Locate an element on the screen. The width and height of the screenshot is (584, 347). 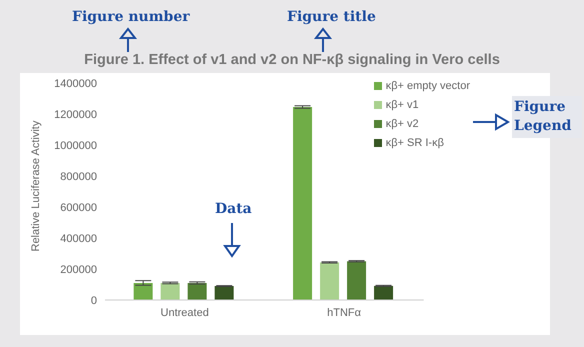
text: Figure Legend is located at coordinates (547, 117).